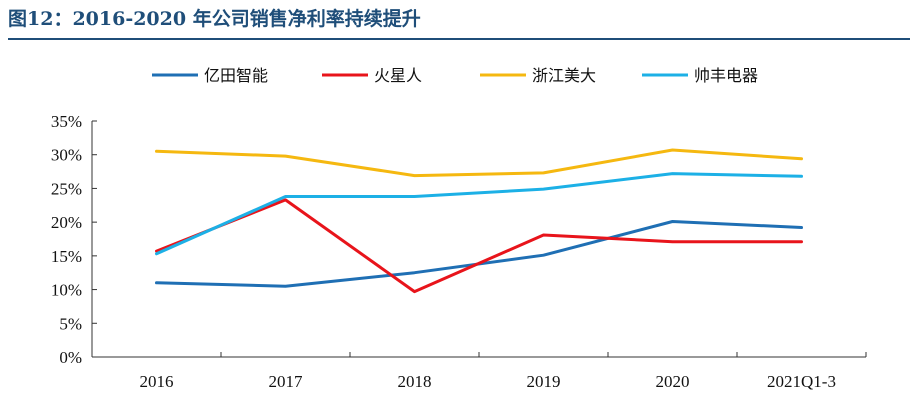 The height and width of the screenshot is (408, 918). I want to click on y-tick-label: 30%, so click(66, 155).